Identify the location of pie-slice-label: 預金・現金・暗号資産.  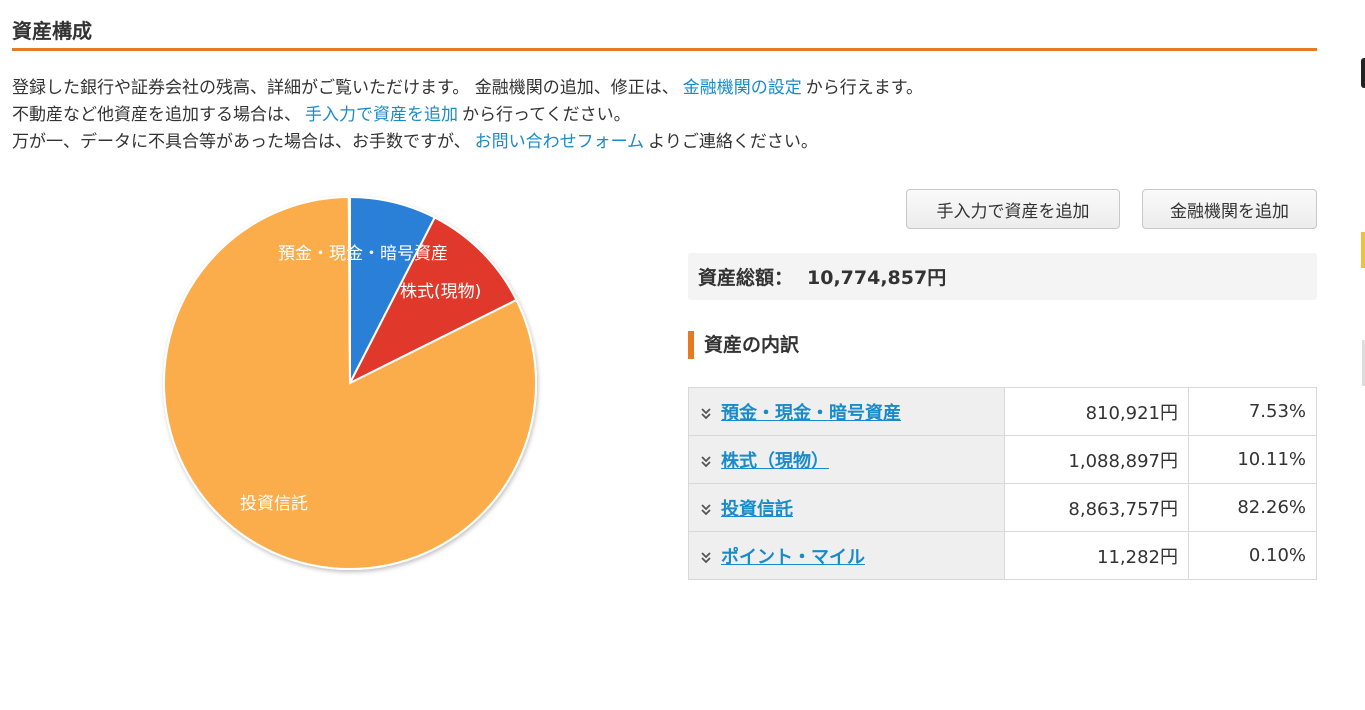
(363, 254).